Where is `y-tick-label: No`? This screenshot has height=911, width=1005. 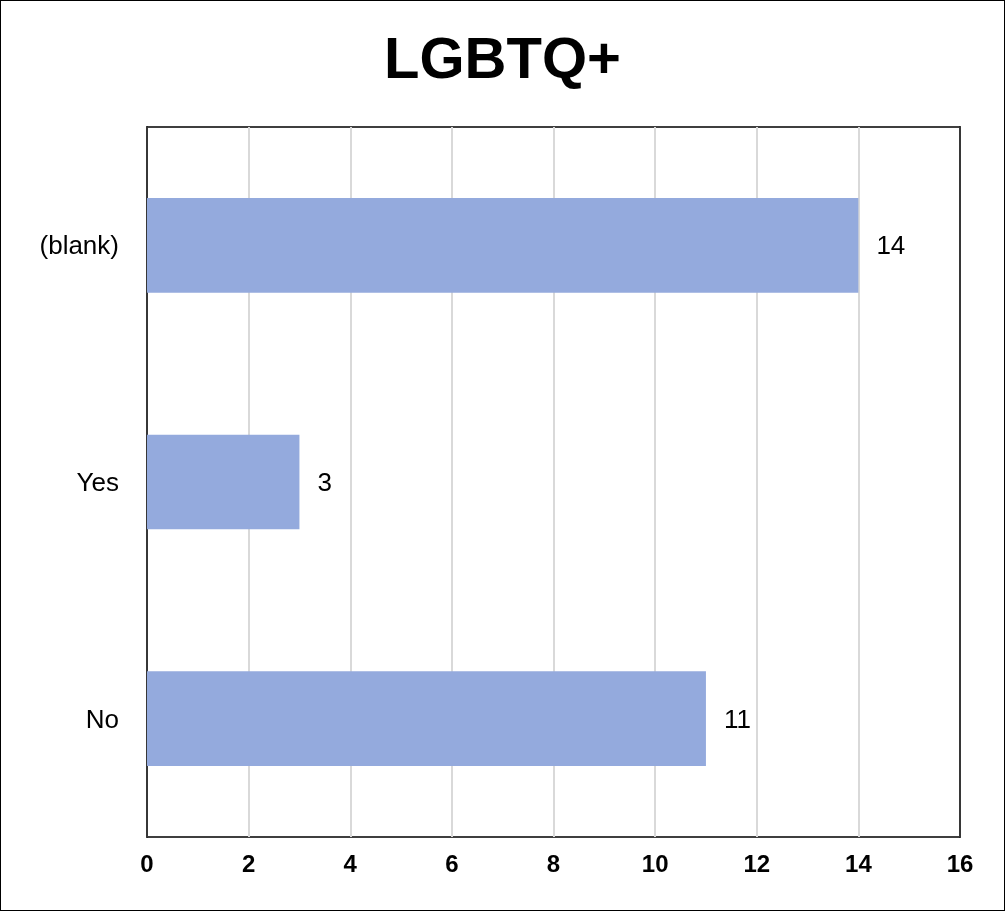
y-tick-label: No is located at coordinates (102, 718).